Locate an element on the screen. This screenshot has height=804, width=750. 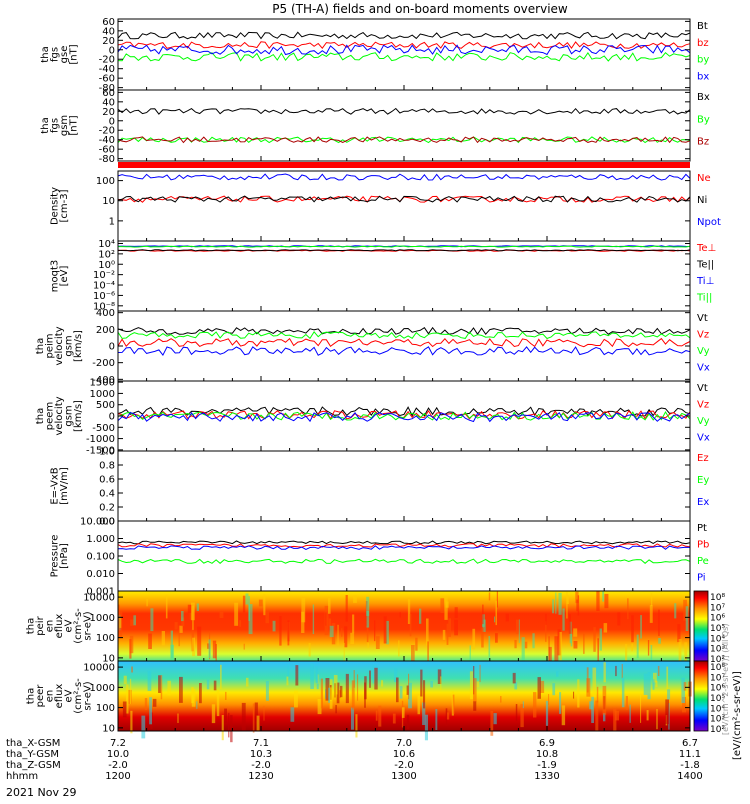
e-field-tick-label: 0.6 is located at coordinates (107, 480).